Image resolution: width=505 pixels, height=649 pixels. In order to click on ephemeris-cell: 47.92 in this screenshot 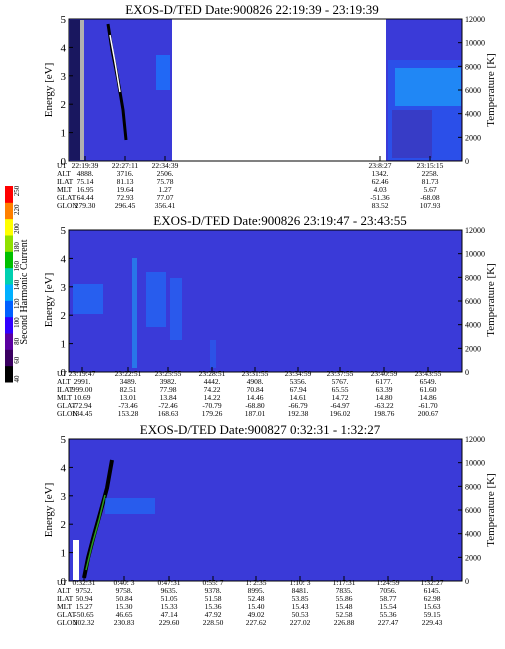, I will do `click(213, 614)`.